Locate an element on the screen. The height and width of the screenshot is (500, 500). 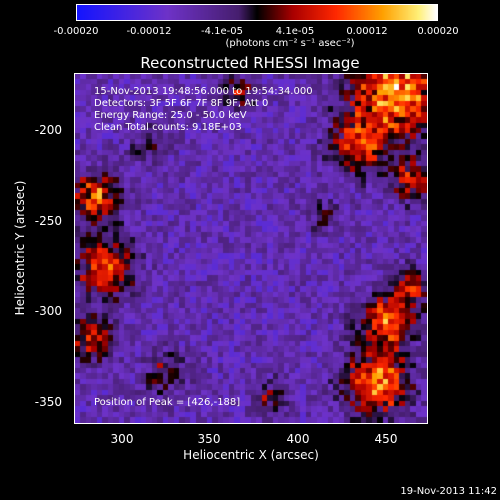
colorbar-units-label: (photons cm⁻² s⁻¹ asec⁻²) is located at coordinates (290, 43).